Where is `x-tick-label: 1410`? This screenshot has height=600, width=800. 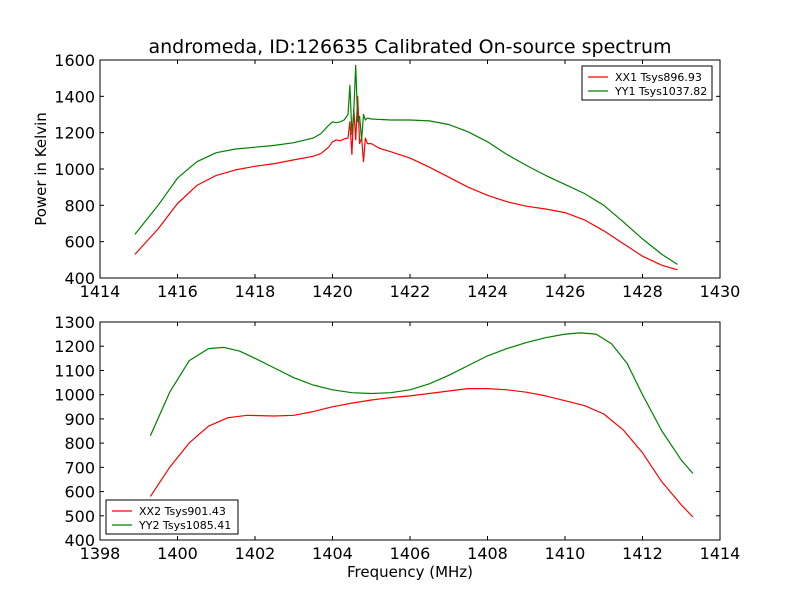 x-tick-label: 1410 is located at coordinates (565, 553).